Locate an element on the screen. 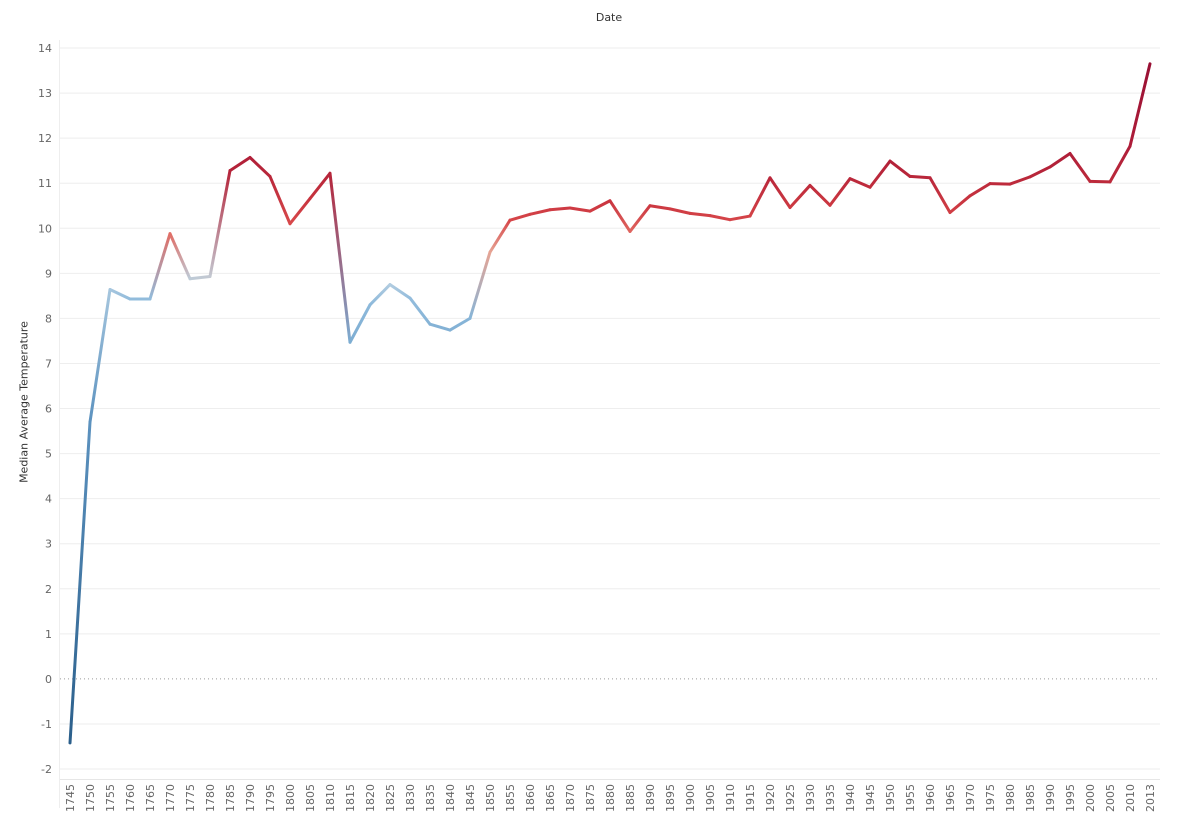  y-tick-label: -1 is located at coordinates (46, 724).